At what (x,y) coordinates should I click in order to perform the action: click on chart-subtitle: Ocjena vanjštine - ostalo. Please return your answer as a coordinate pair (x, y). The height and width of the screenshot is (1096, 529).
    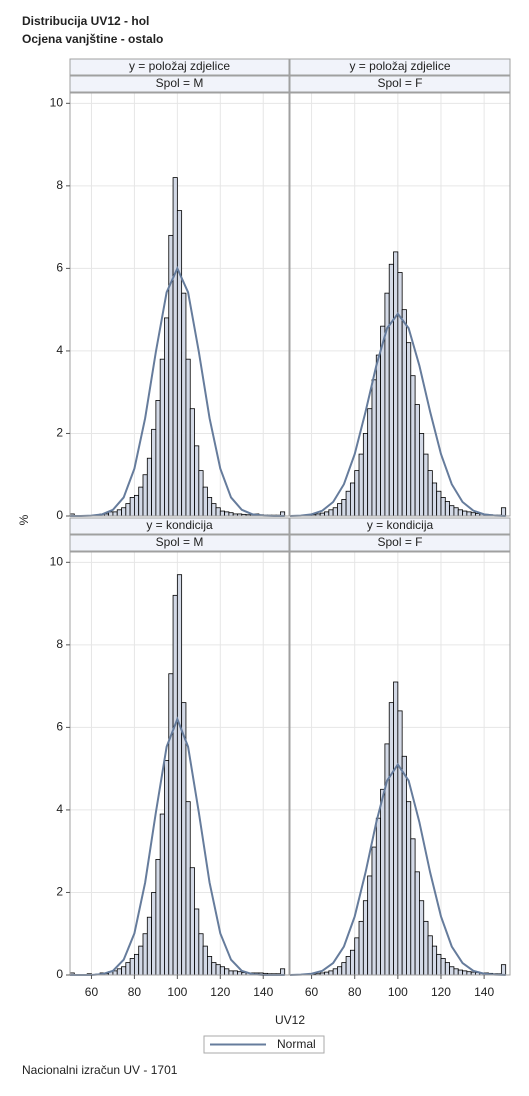
    Looking at the image, I should click on (92, 39).